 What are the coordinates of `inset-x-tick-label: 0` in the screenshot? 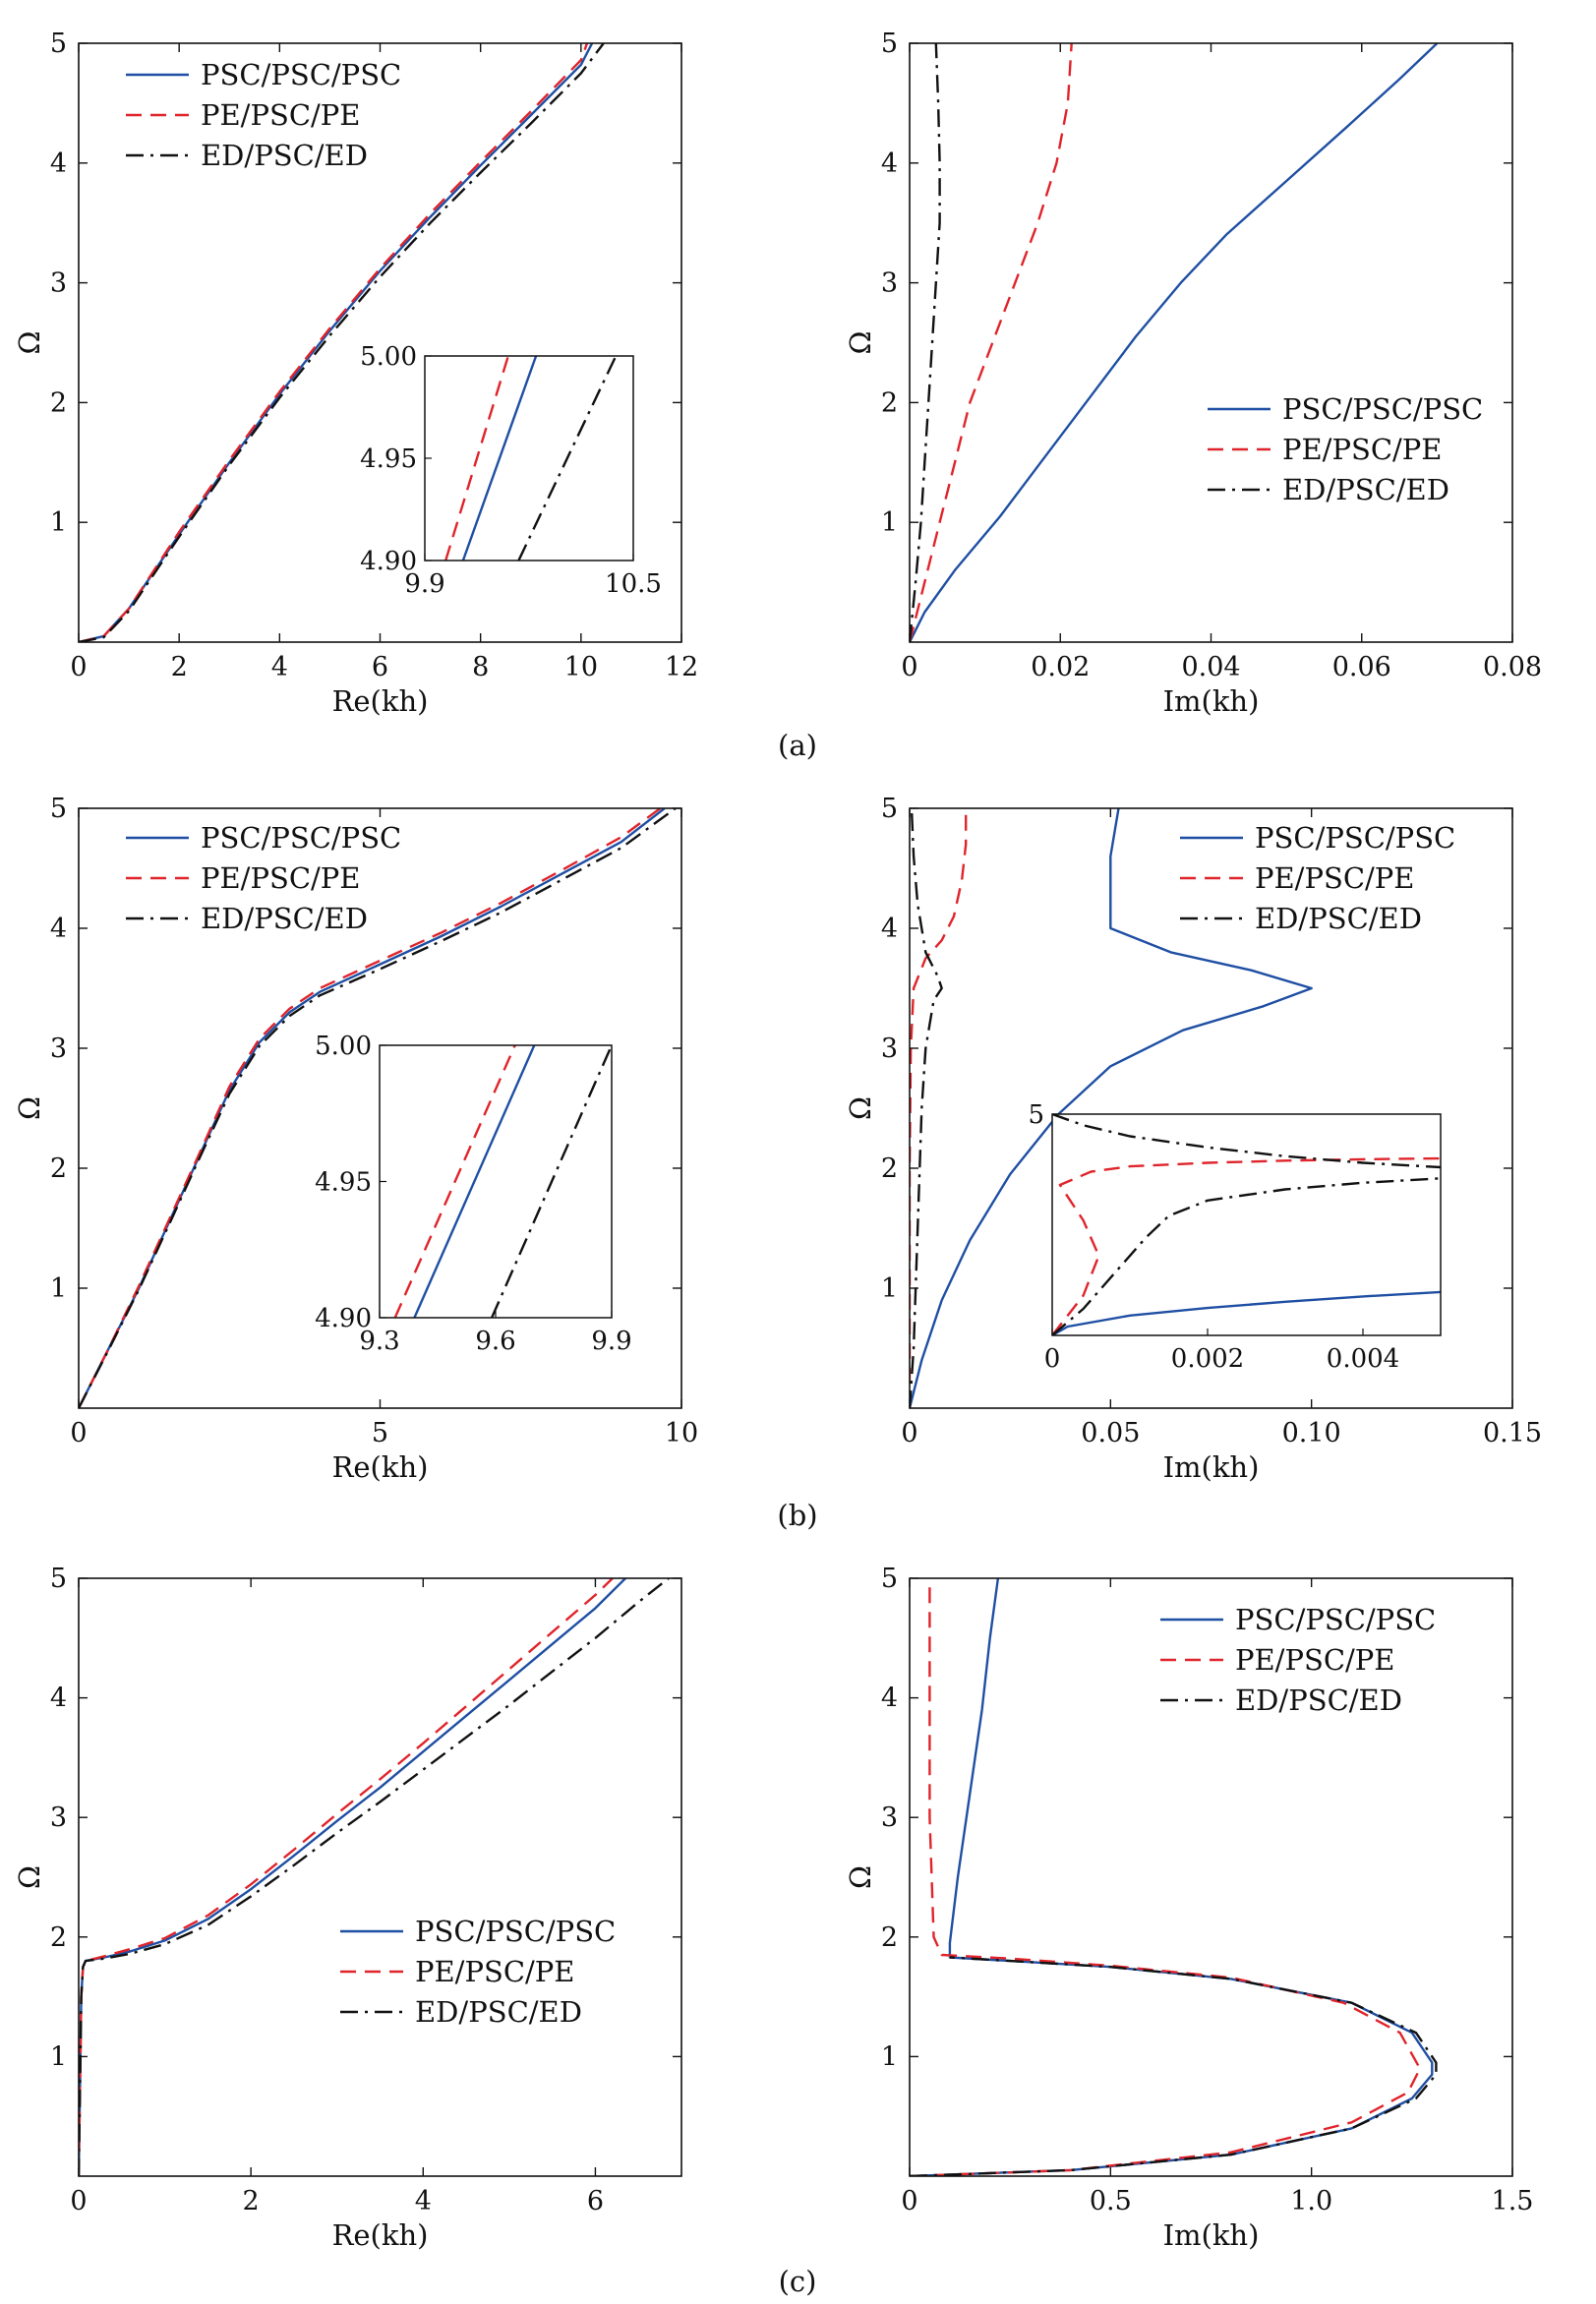 It's located at (1052, 1359).